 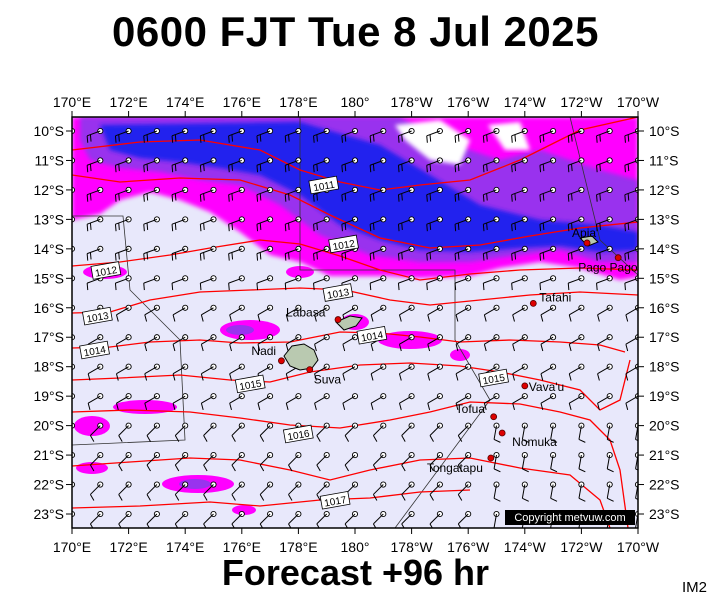 What do you see at coordinates (569, 518) in the screenshot?
I see `copyright-text: Copyright metvuw.com` at bounding box center [569, 518].